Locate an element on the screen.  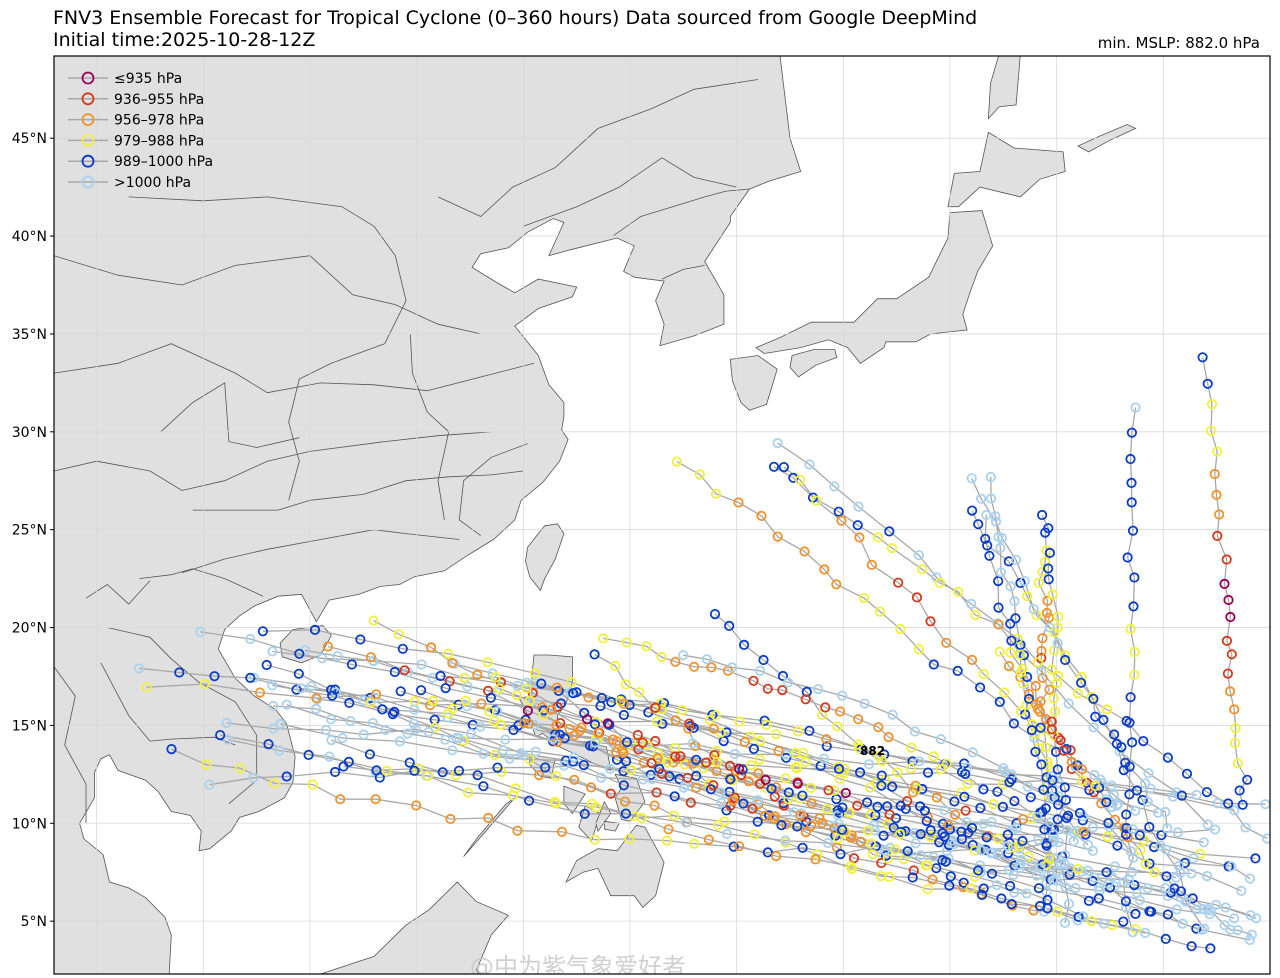
borneo-island is located at coordinates (415, 927).